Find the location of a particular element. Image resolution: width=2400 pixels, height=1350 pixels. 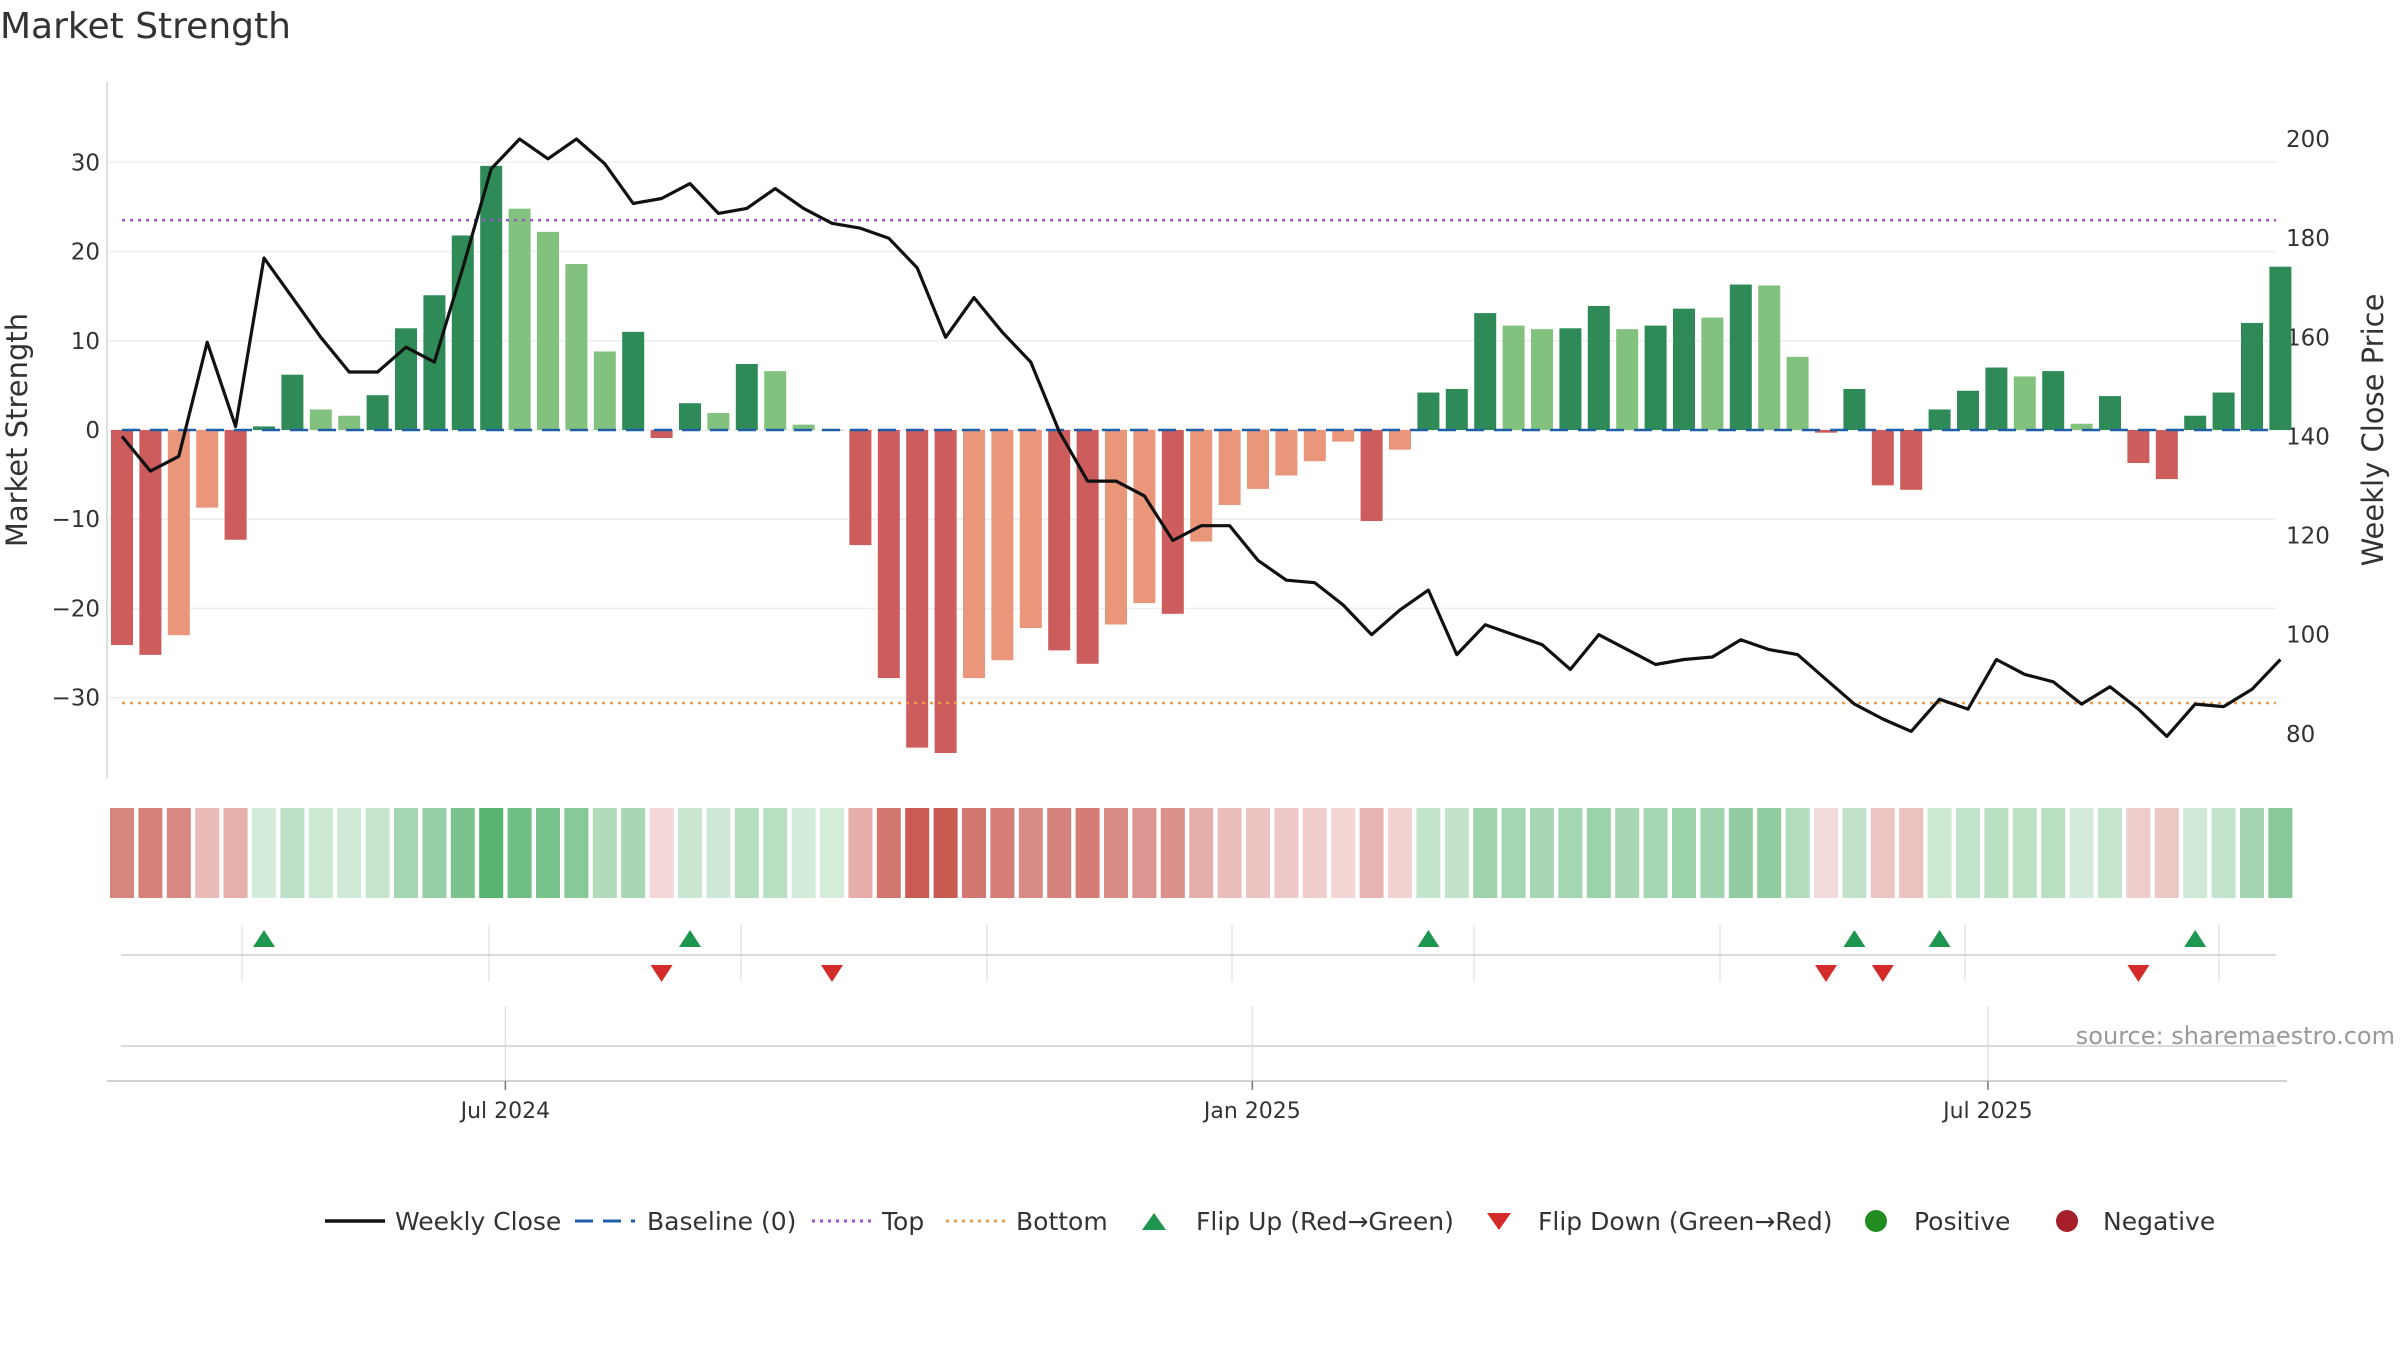

date-tick-label: Jul 2025 is located at coordinates (1987, 1111).